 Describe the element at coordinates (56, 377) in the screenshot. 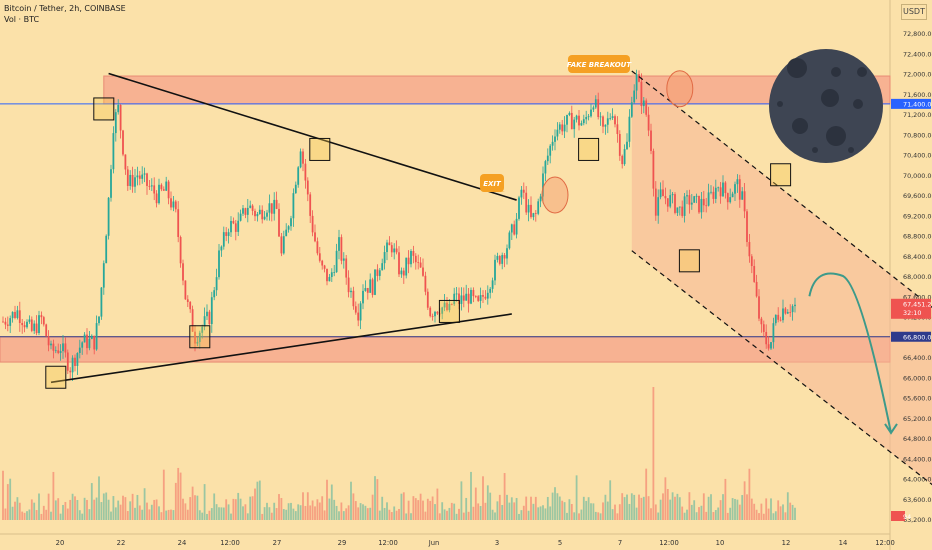

I see `pivot-marker` at that location.